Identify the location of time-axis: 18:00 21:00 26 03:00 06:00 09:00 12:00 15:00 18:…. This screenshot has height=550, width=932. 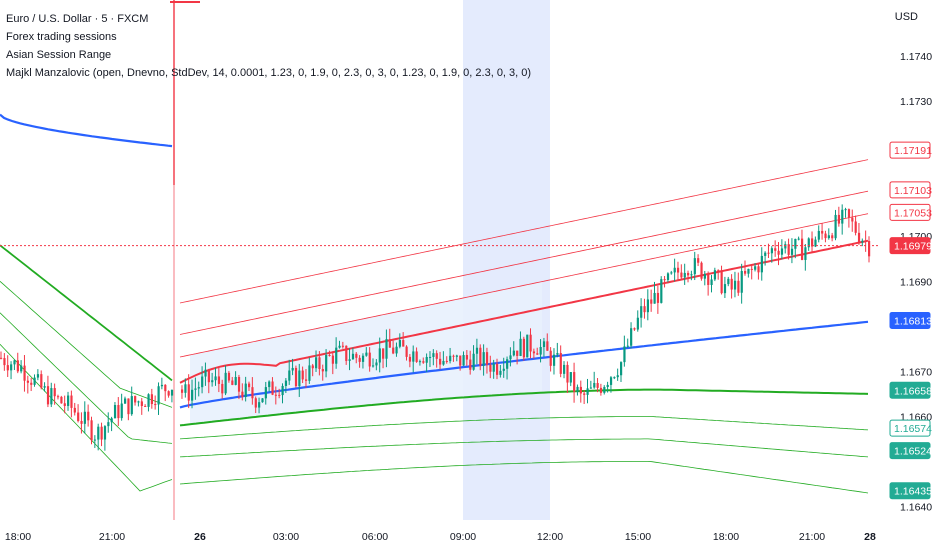
(440, 537).